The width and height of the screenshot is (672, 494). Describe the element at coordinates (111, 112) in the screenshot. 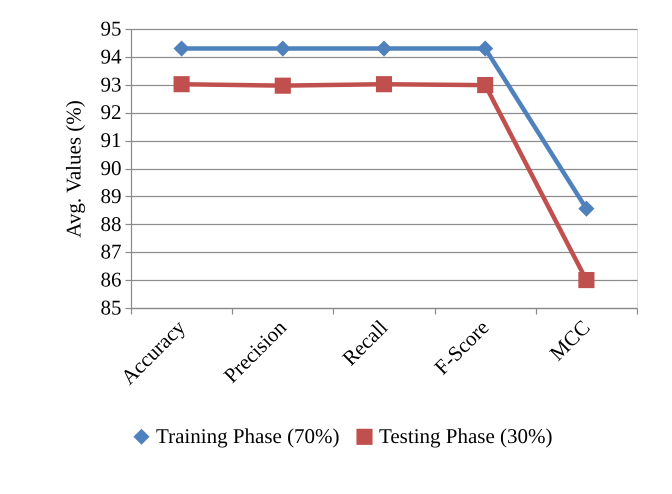

I see `y-tick-label: 92` at that location.